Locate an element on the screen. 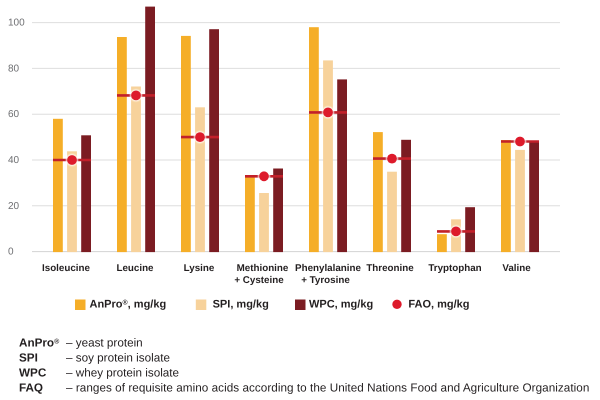 This screenshot has height=400, width=600. svg-text: AnPro® is located at coordinates (39, 343).